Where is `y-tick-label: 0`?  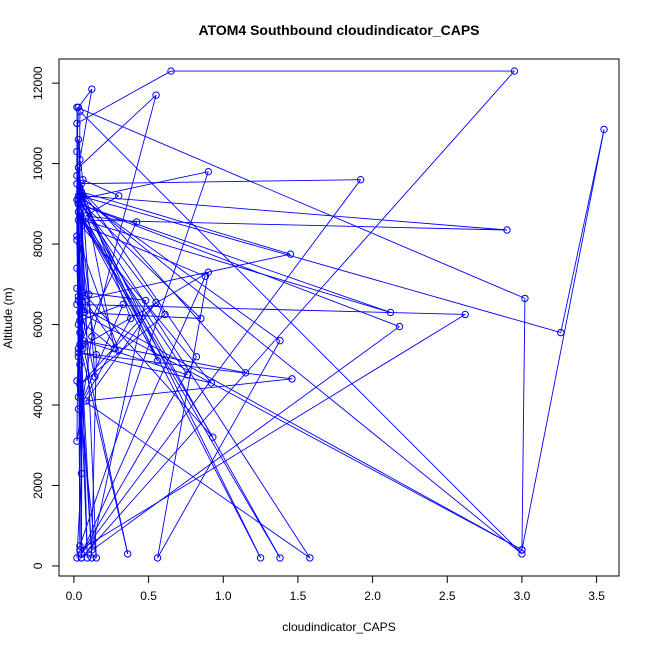 y-tick-label: 0 is located at coordinates (38, 565).